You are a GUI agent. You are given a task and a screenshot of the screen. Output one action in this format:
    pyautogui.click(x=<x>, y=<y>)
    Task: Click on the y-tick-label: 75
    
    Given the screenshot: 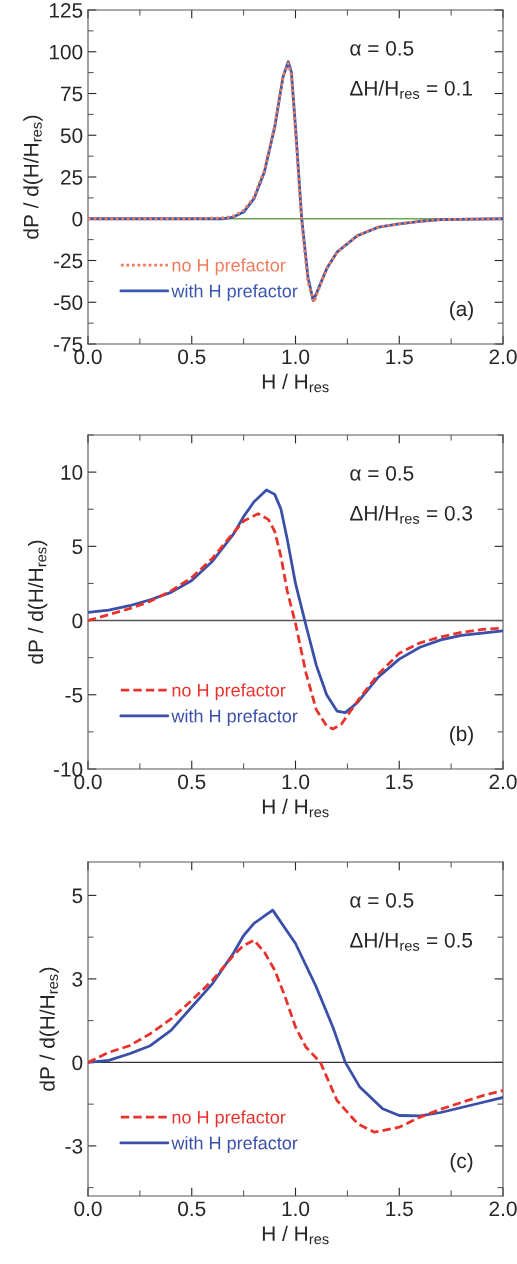 What is the action you would take?
    pyautogui.click(x=72, y=94)
    